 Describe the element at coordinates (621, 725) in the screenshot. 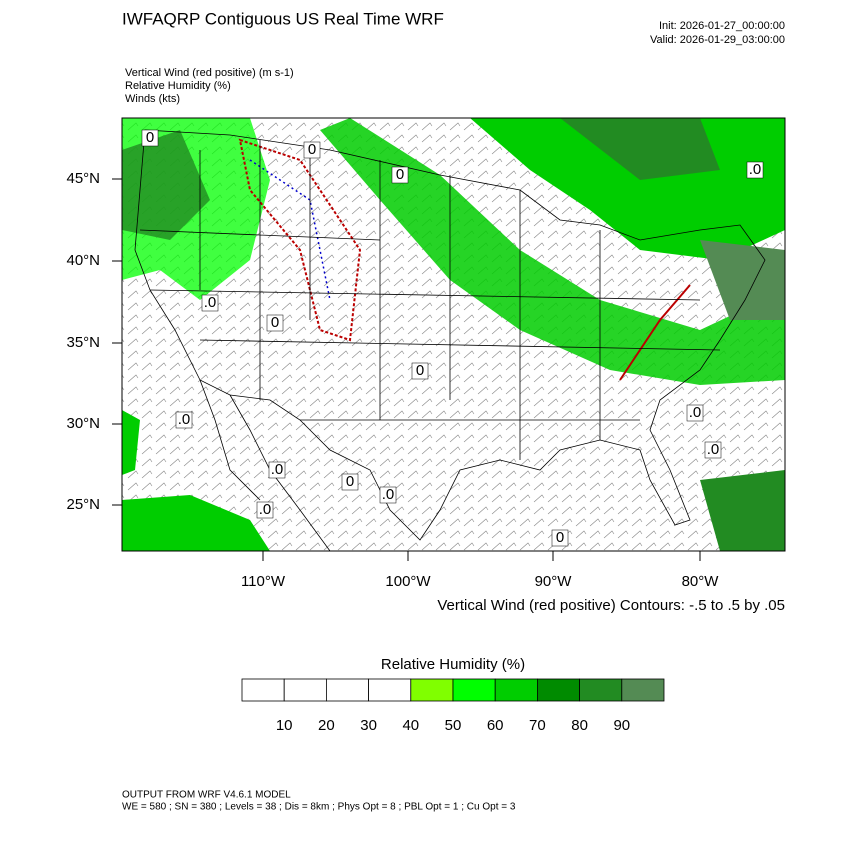

I see `colorbar-label: 90` at that location.